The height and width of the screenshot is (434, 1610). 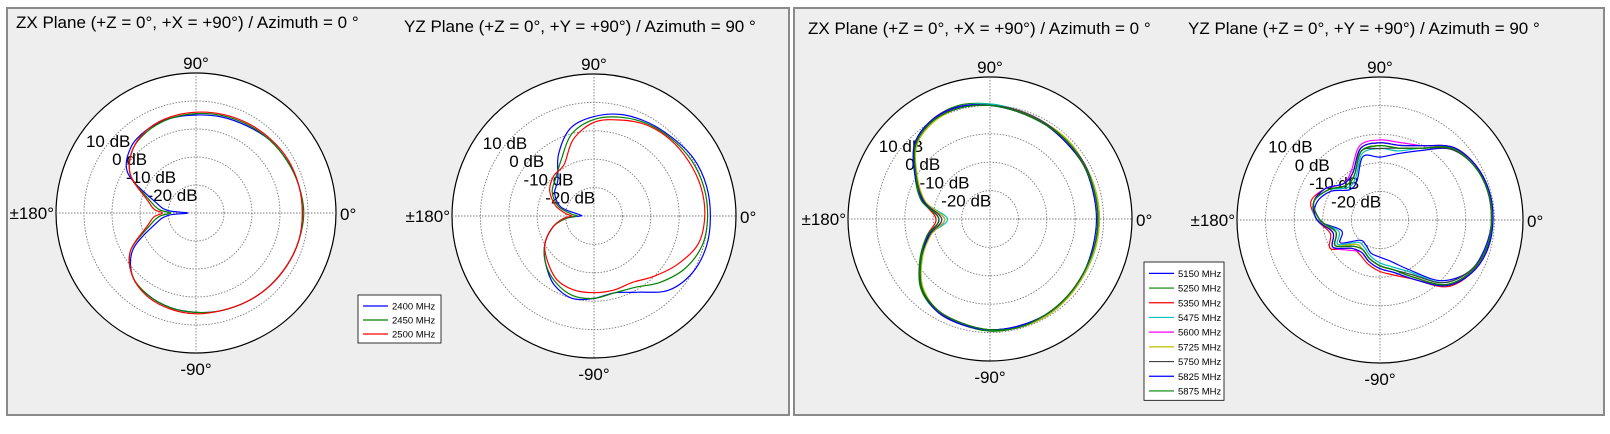 I want to click on legend-label: 2500 MHz, so click(x=414, y=335).